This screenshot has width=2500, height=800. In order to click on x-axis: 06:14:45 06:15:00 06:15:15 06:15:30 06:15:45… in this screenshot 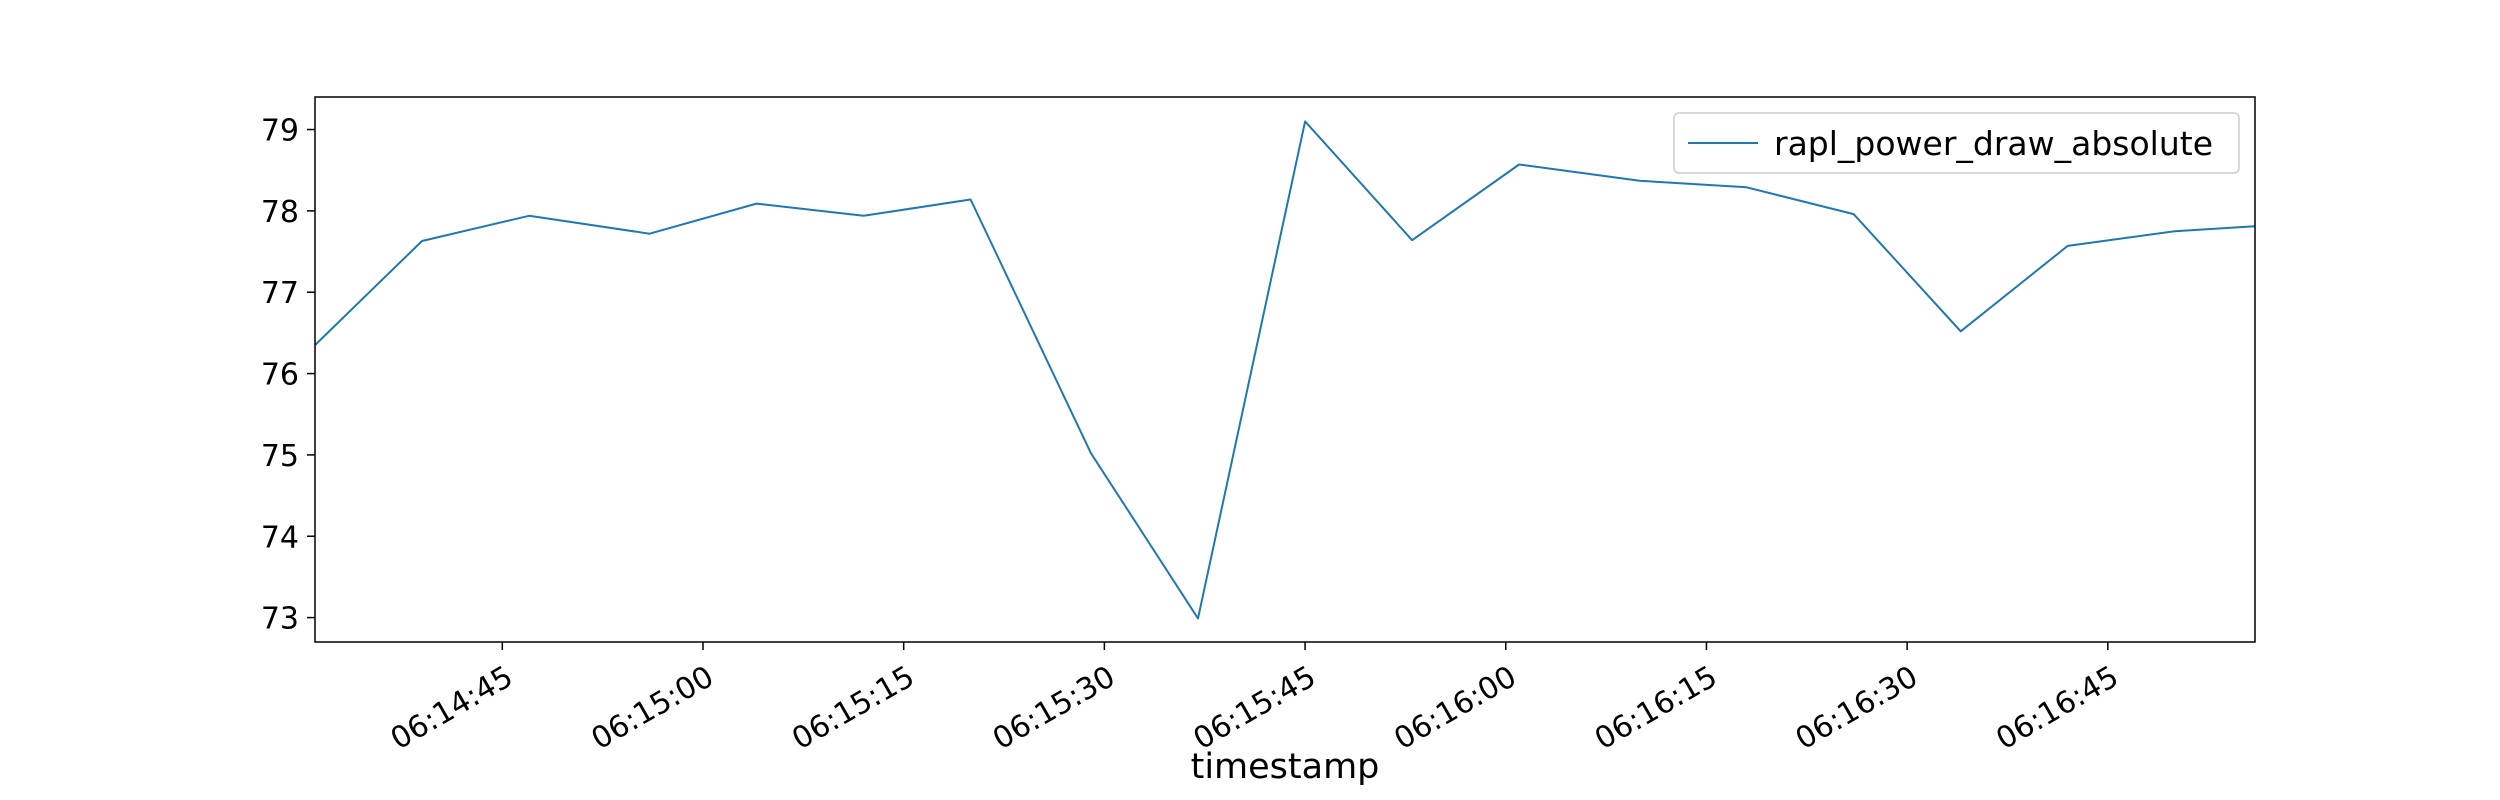, I will do `click(1255, 699)`.